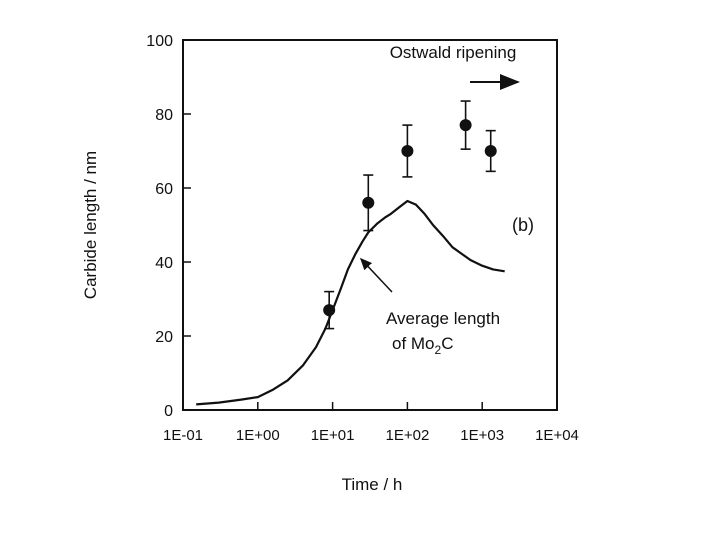  I want to click on y-axis: 0 20 40 60 80 100, so click(168, 226).